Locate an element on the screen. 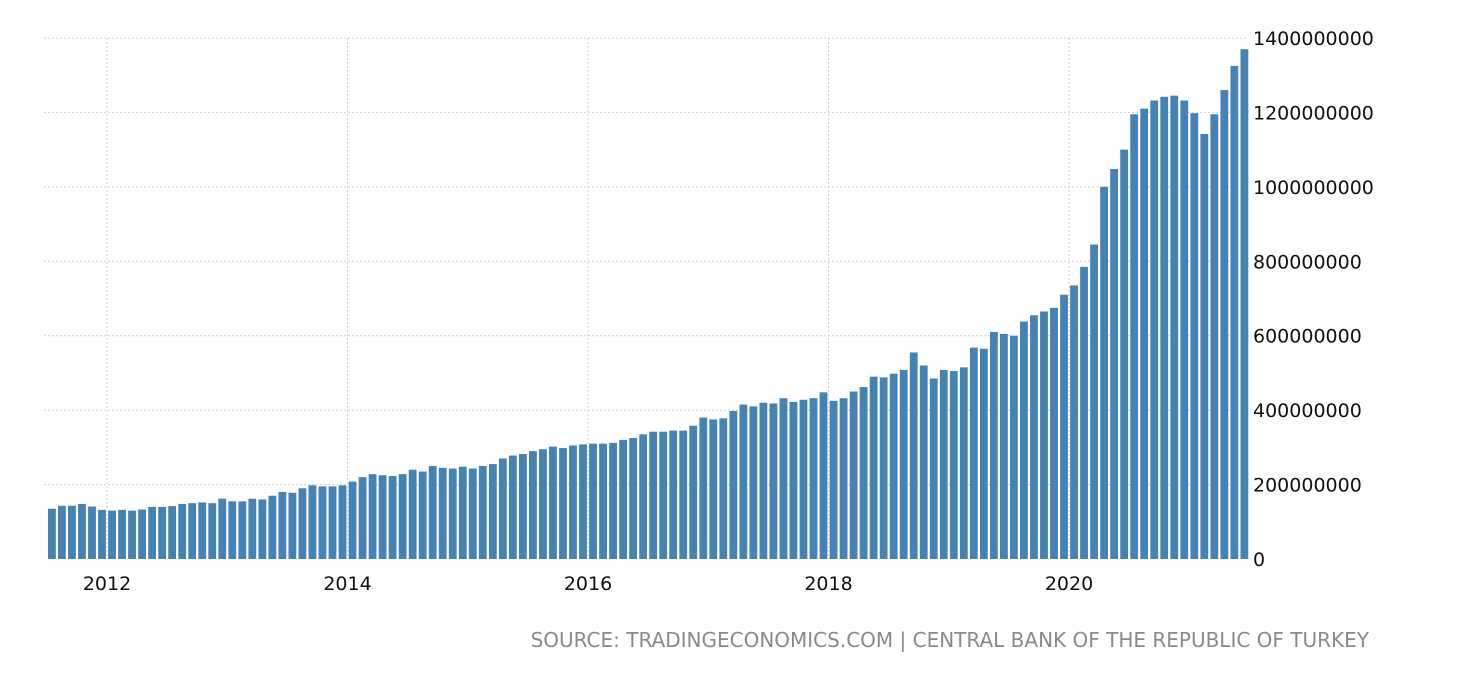  y-tick-label: 0 is located at coordinates (1259, 560).